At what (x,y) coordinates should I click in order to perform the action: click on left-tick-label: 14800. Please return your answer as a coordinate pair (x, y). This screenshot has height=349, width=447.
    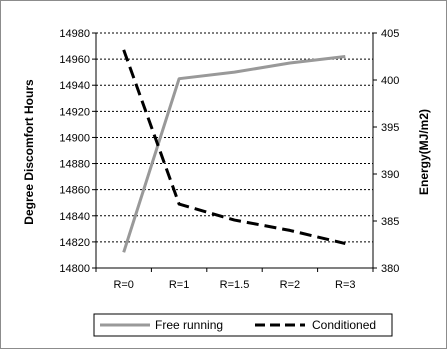
    Looking at the image, I should click on (74, 269).